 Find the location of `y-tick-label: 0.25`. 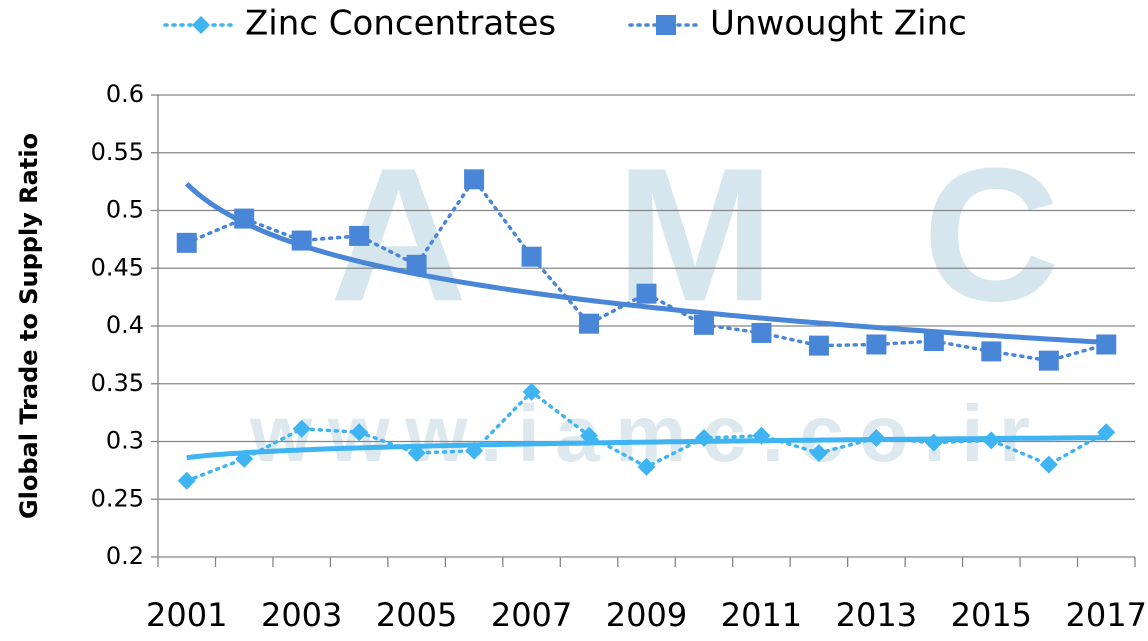

y-tick-label: 0.25 is located at coordinates (117, 498).